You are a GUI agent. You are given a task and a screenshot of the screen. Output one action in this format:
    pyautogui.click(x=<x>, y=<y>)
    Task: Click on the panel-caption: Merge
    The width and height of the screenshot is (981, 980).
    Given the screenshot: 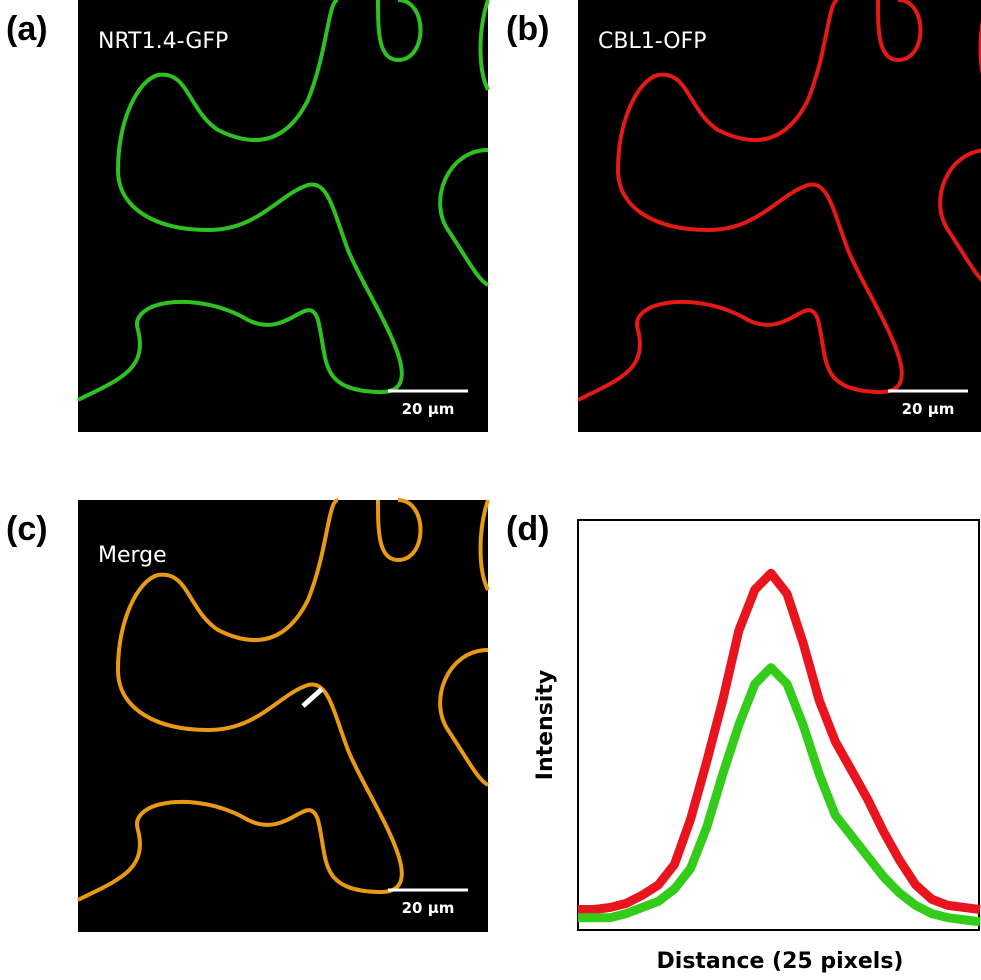 What is the action you would take?
    pyautogui.click(x=132, y=555)
    